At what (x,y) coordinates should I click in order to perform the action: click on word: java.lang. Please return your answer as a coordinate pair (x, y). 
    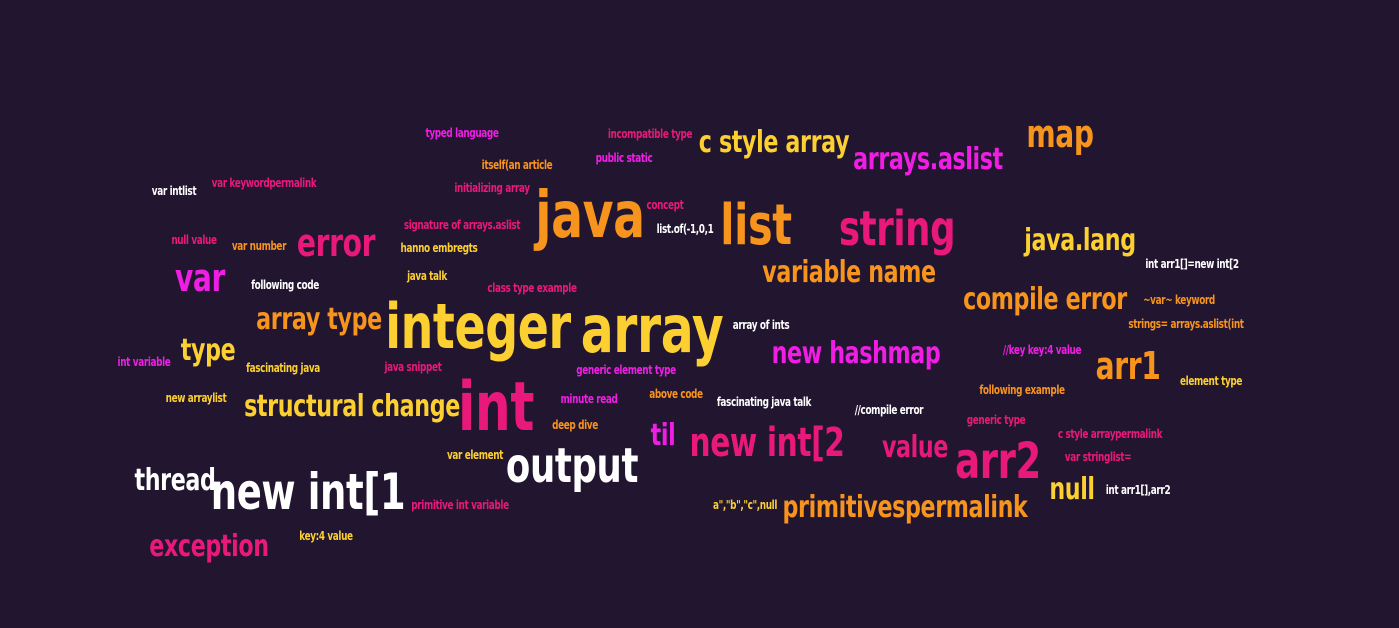
    Looking at the image, I should click on (1080, 240).